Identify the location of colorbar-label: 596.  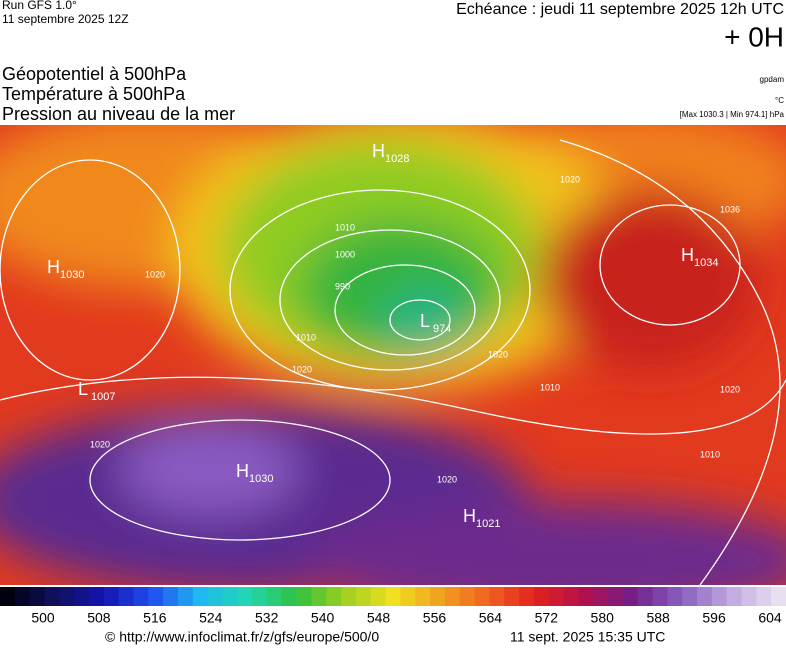
(714, 618).